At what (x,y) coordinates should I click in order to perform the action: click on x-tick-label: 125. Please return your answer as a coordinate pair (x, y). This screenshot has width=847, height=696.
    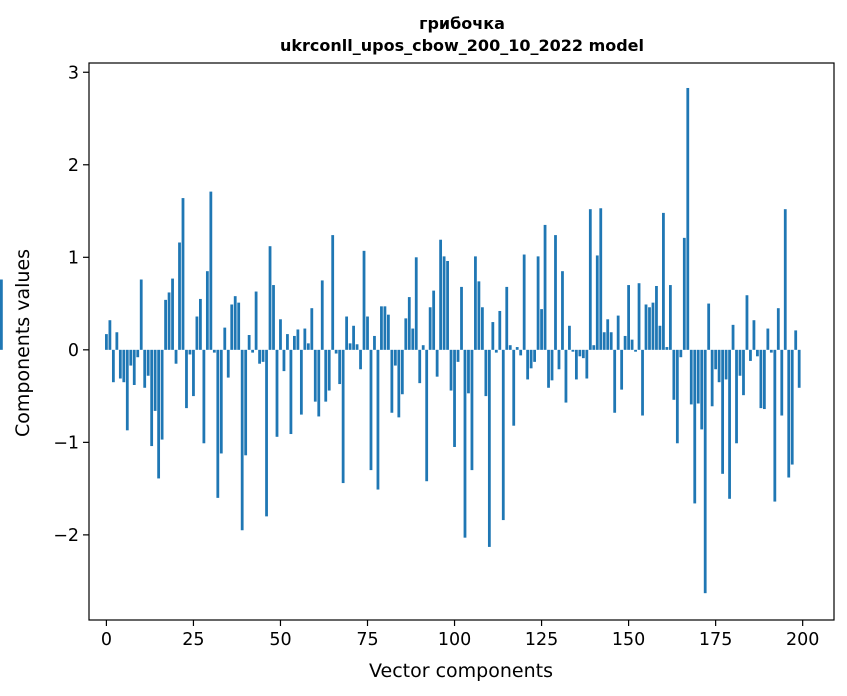
    Looking at the image, I should click on (541, 640).